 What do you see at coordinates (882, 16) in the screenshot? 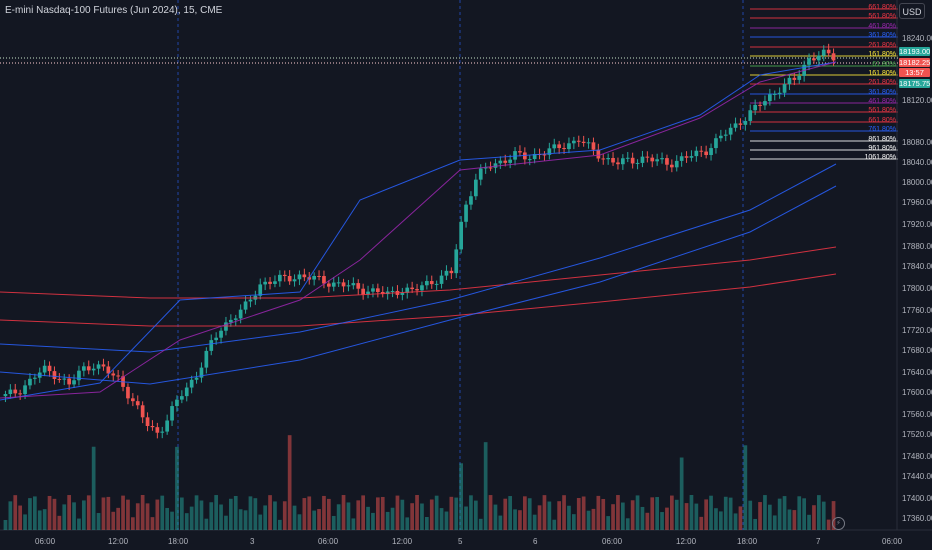
I see `fib-label: 561.80%` at bounding box center [882, 16].